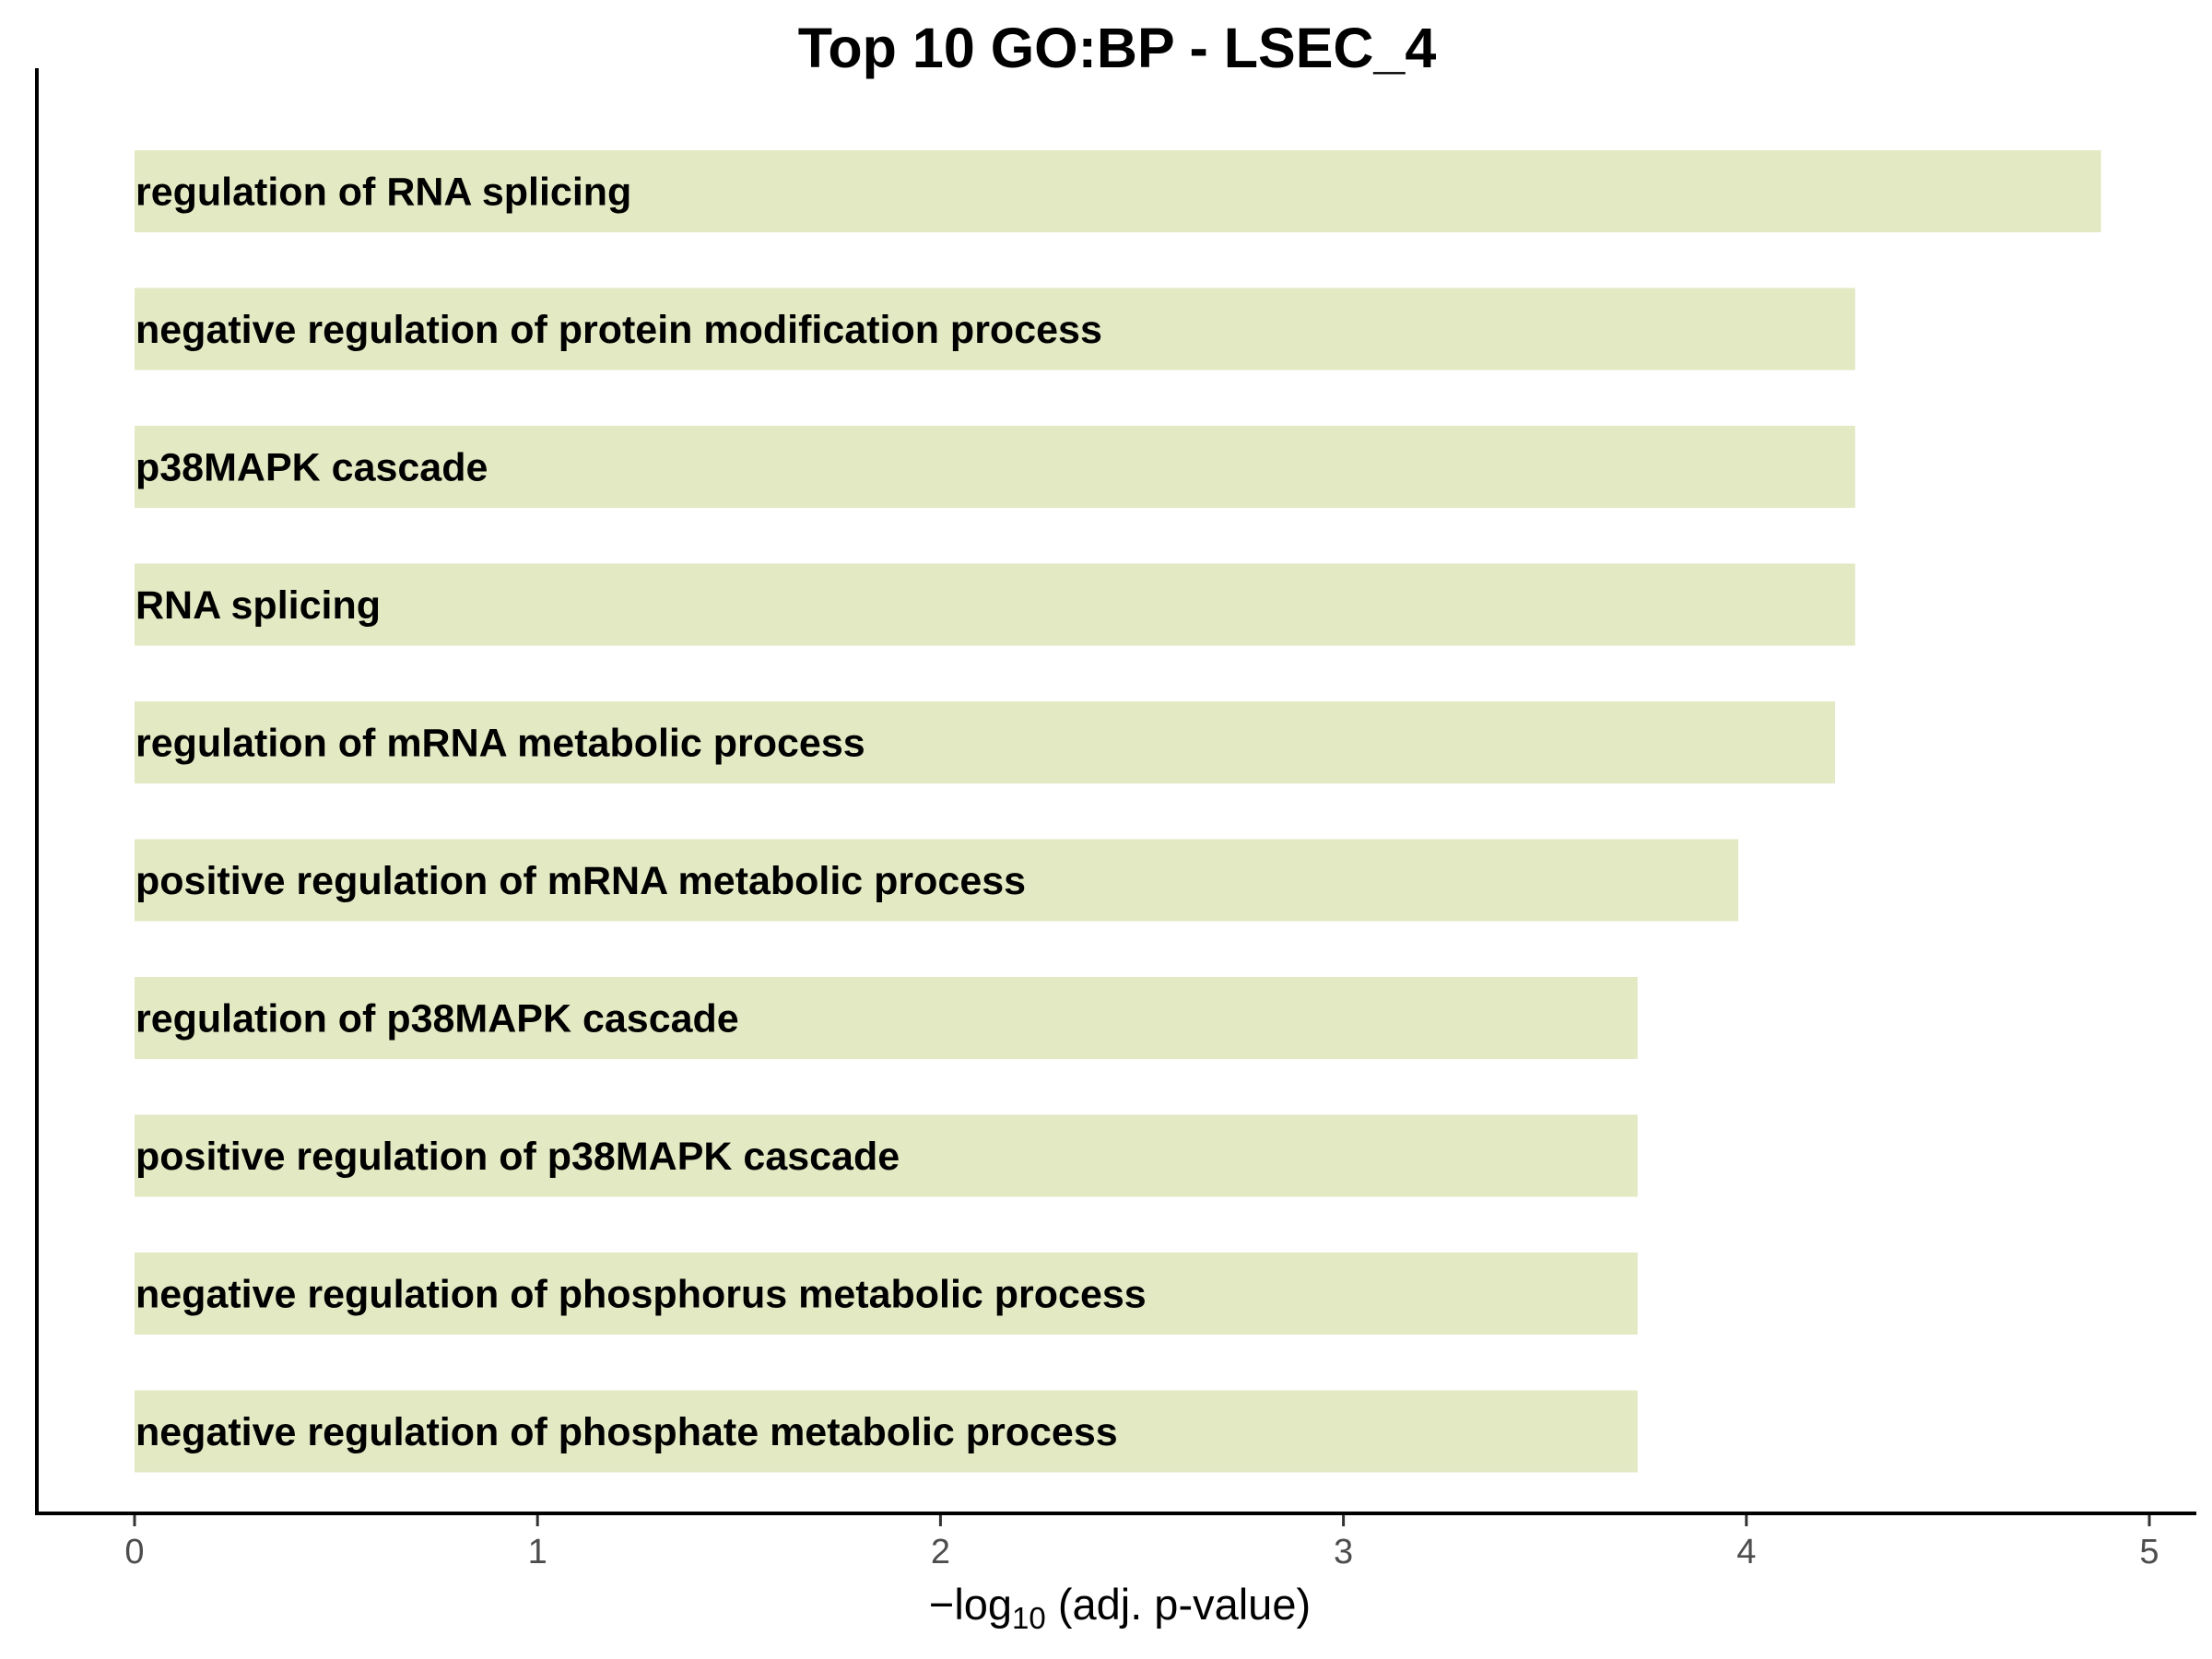 This screenshot has height=1659, width=2212. Describe the element at coordinates (437, 1019) in the screenshot. I see `bar-label-7: regulation of p38MAPK cascade` at that location.